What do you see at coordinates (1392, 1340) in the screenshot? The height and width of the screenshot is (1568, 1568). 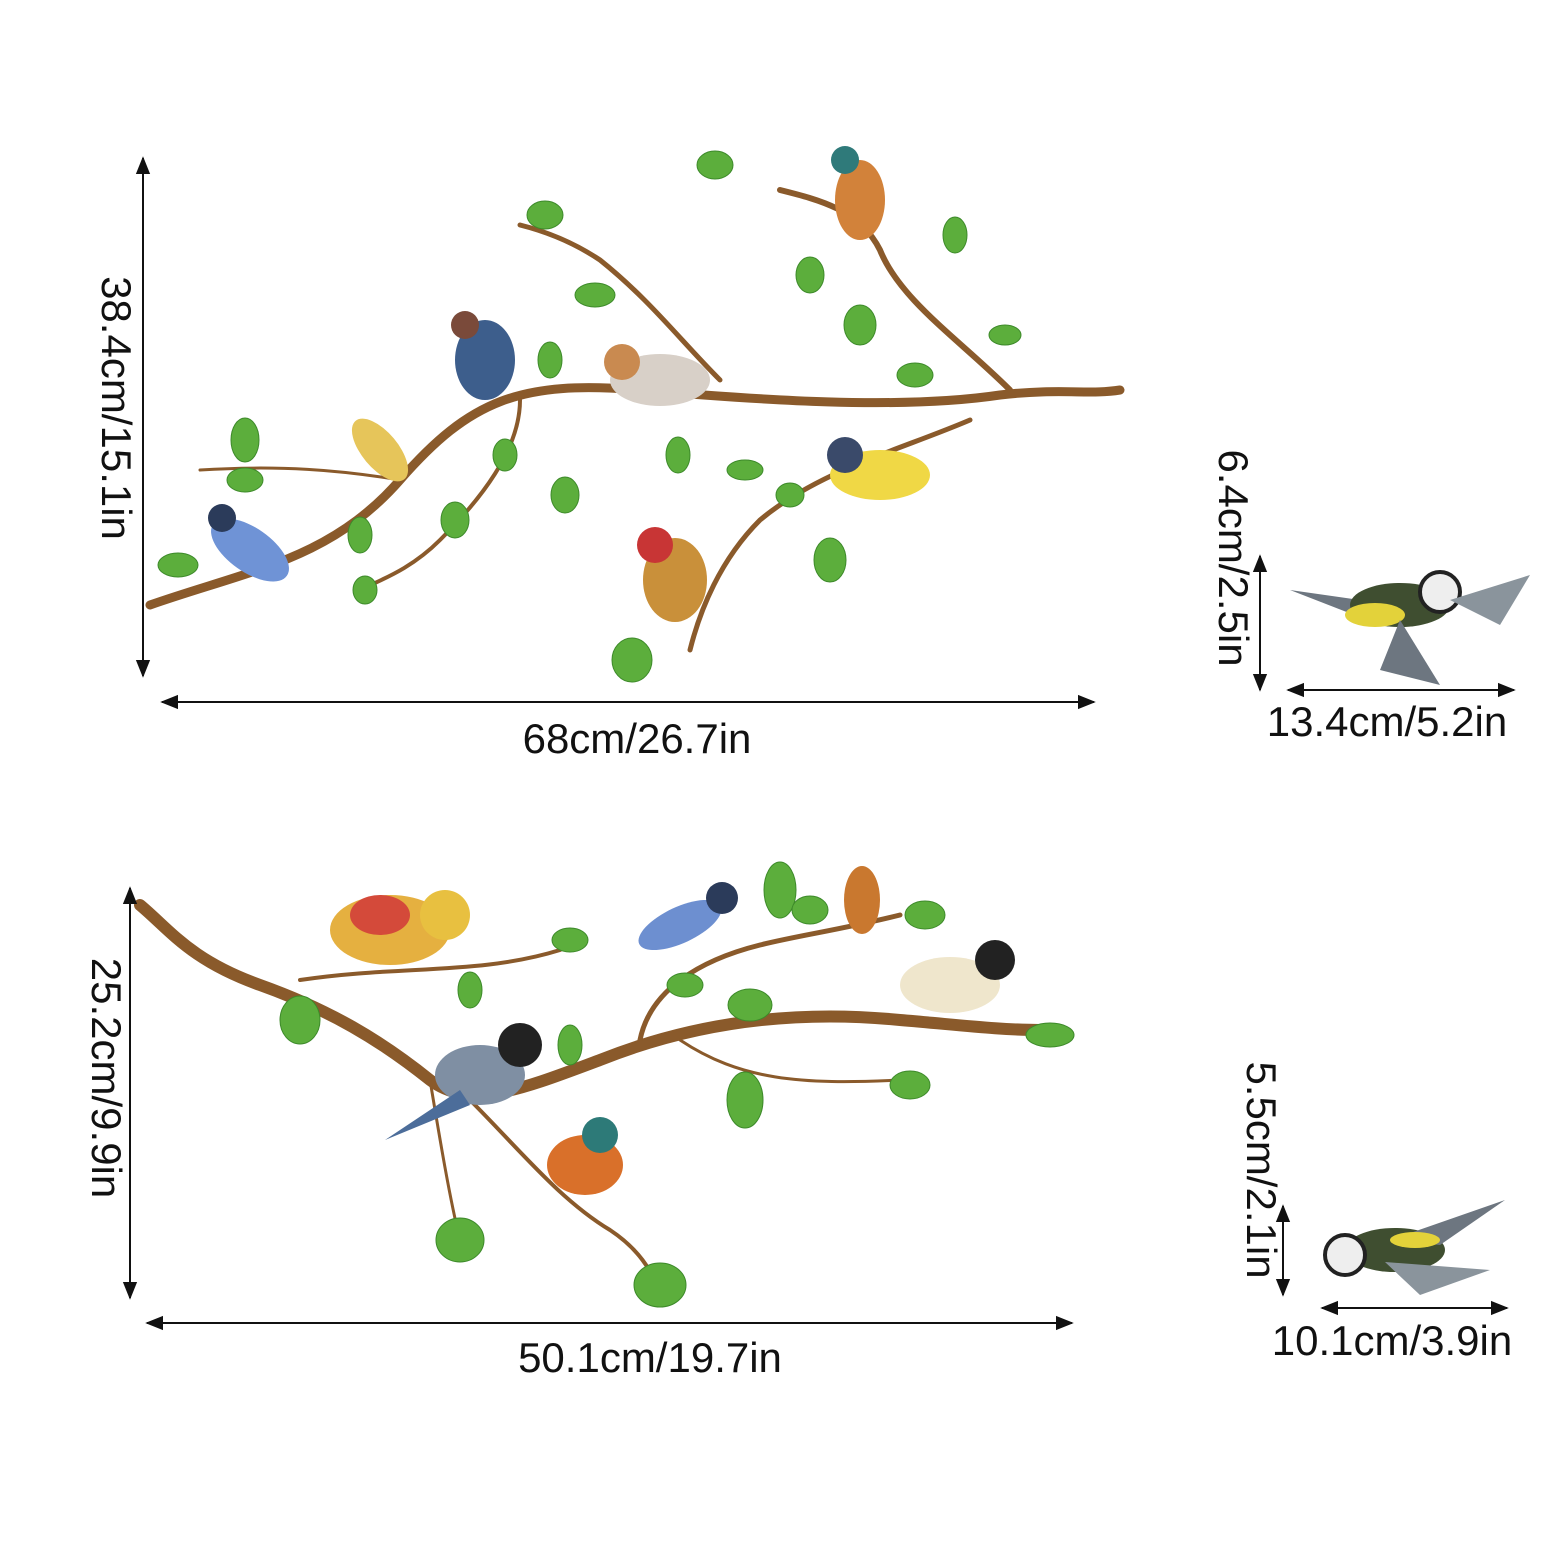 I see `width-label: 10.1cm/3.9in` at bounding box center [1392, 1340].